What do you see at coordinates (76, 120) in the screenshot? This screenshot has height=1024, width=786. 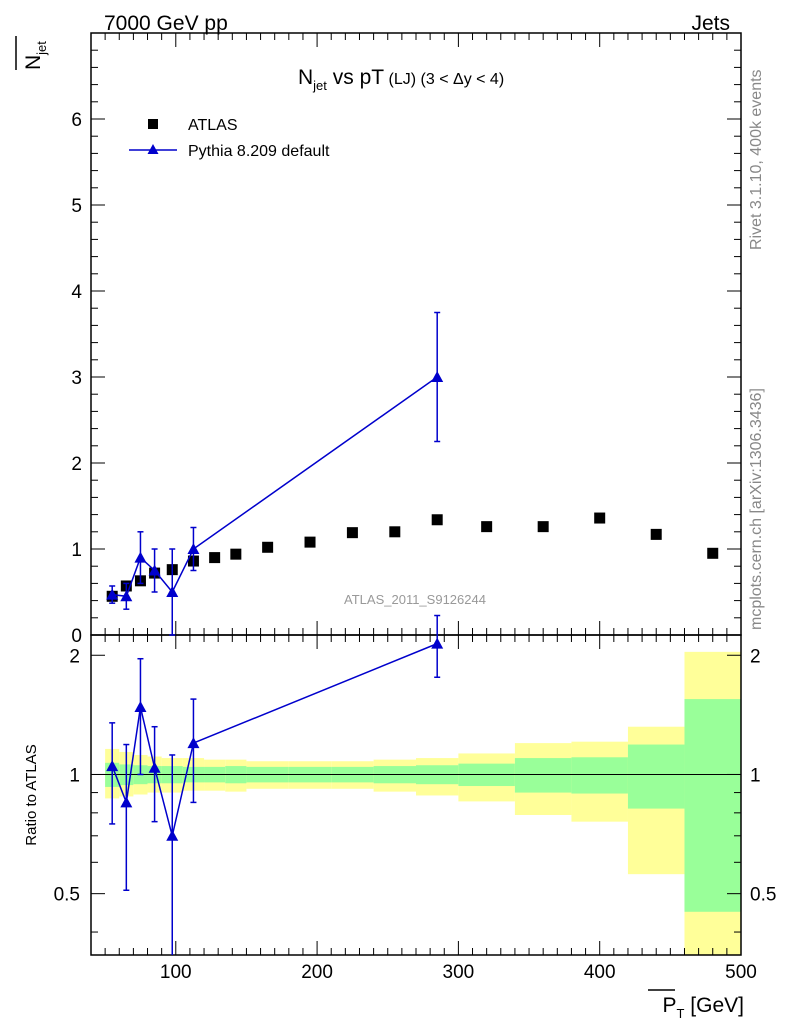 I see `y-tick-label: 6` at bounding box center [76, 120].